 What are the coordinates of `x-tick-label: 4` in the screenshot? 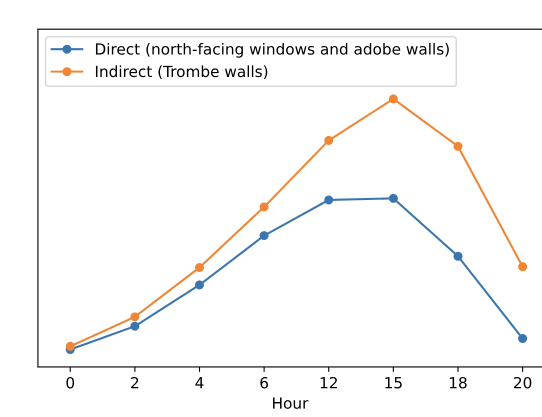 It's located at (199, 382).